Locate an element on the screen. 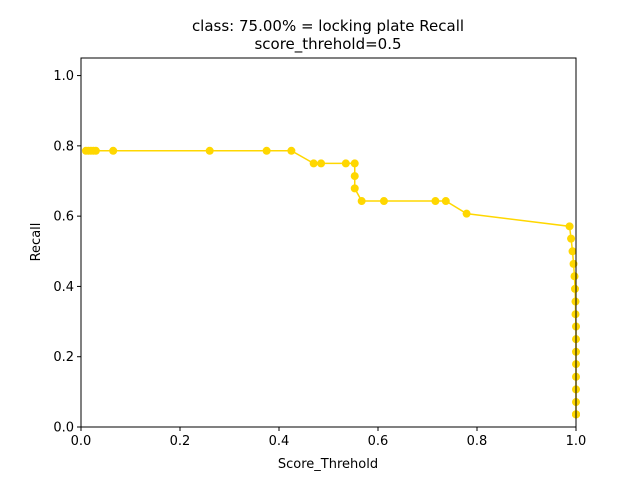 This screenshot has height=480, width=640. y-tick-label: 0.2 is located at coordinates (63, 357).